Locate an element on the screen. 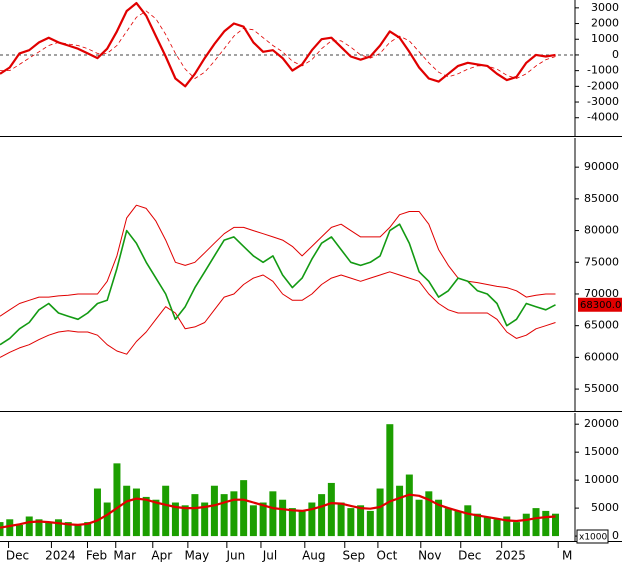  y-tick-label: -2000 is located at coordinates (603, 85).